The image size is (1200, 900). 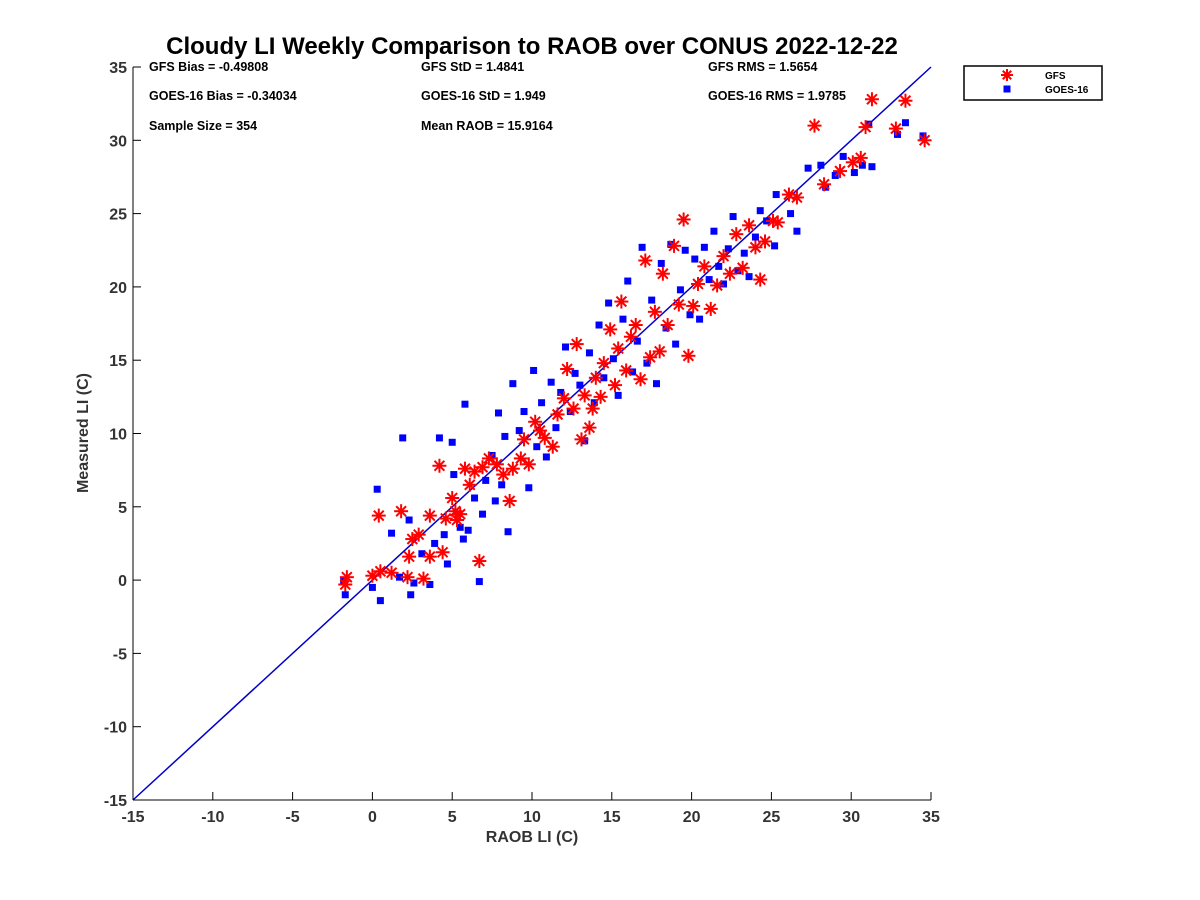 What do you see at coordinates (83, 433) in the screenshot?
I see `y-axis-label: Measured LI (C)` at bounding box center [83, 433].